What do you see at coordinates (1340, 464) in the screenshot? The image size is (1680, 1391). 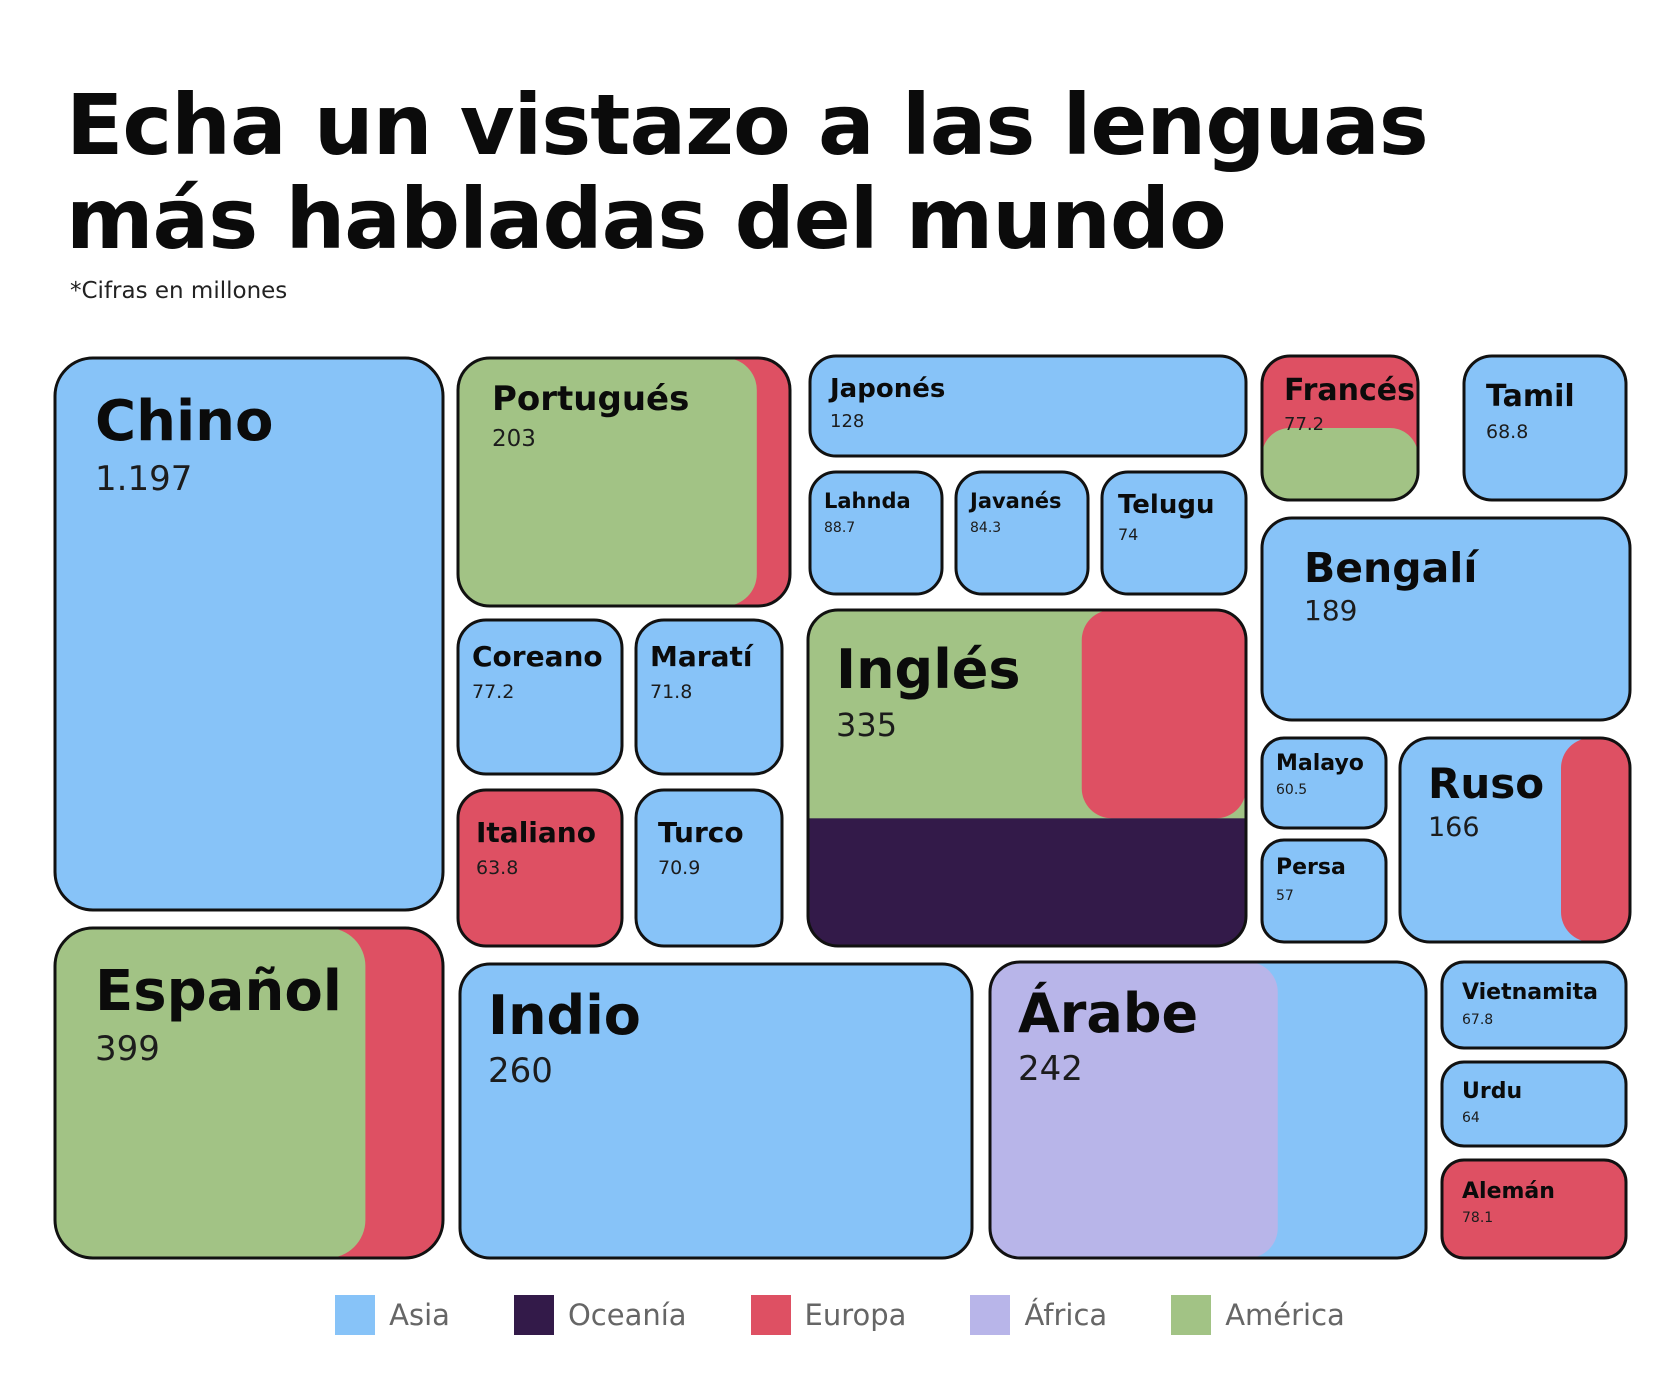 I see `tile-frances-segment-america` at bounding box center [1340, 464].